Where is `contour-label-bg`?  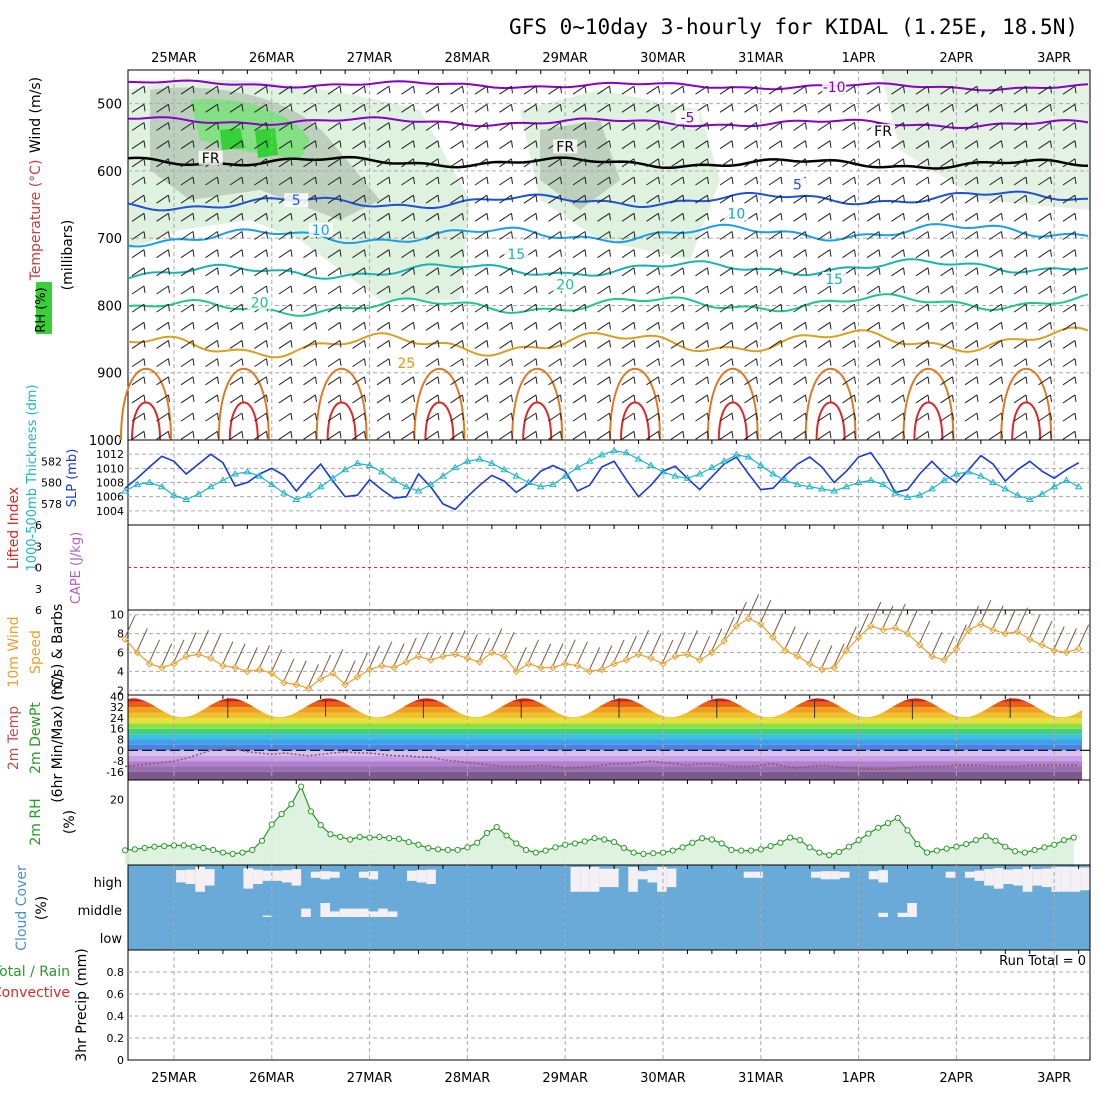
contour-label-bg is located at coordinates (883, 130).